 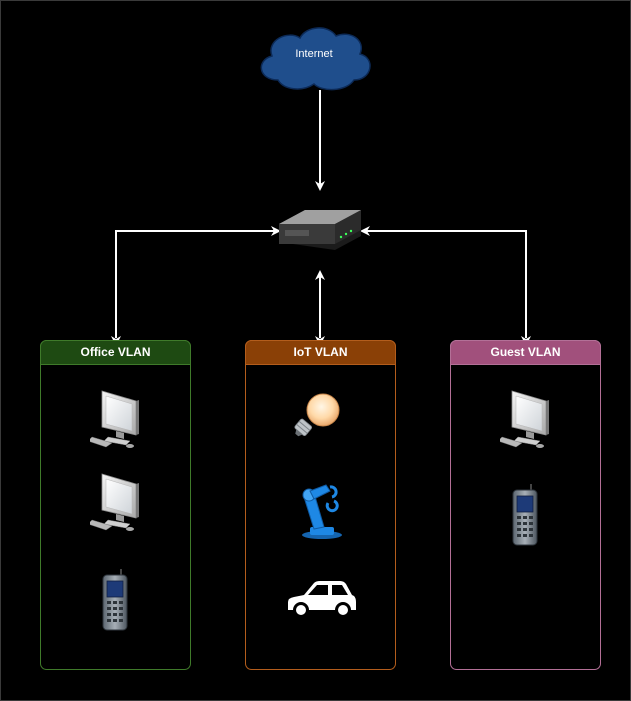 What do you see at coordinates (196, 286) in the screenshot?
I see `router-to-office-link` at bounding box center [196, 286].